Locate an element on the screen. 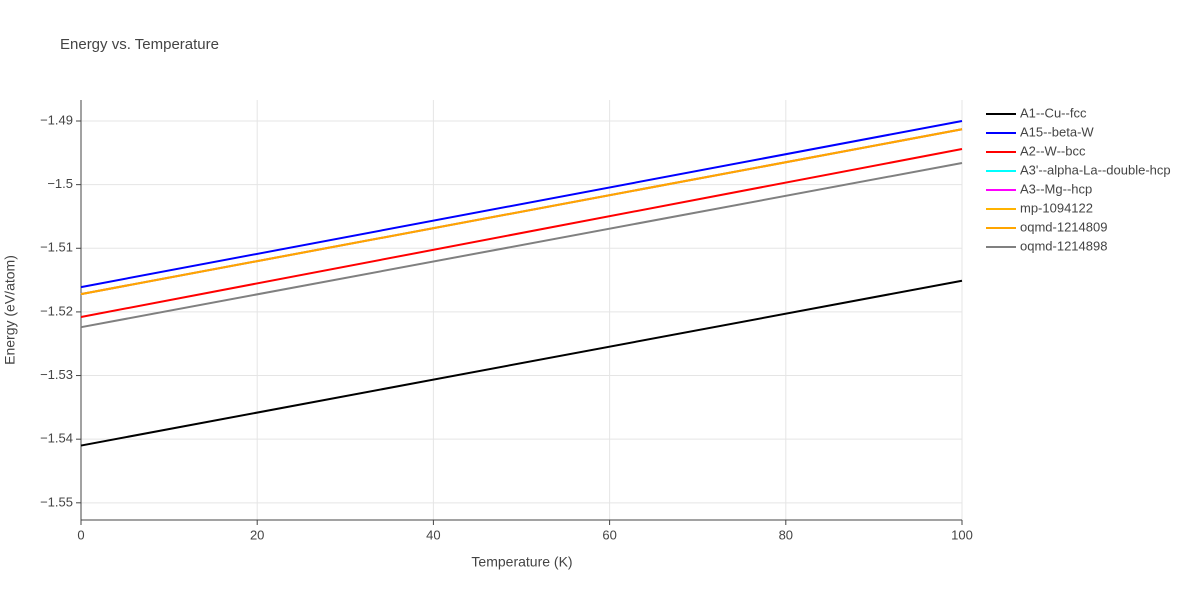 This screenshot has height=600, width=1200. legend-label: A2--W--bcc is located at coordinates (1053, 150).